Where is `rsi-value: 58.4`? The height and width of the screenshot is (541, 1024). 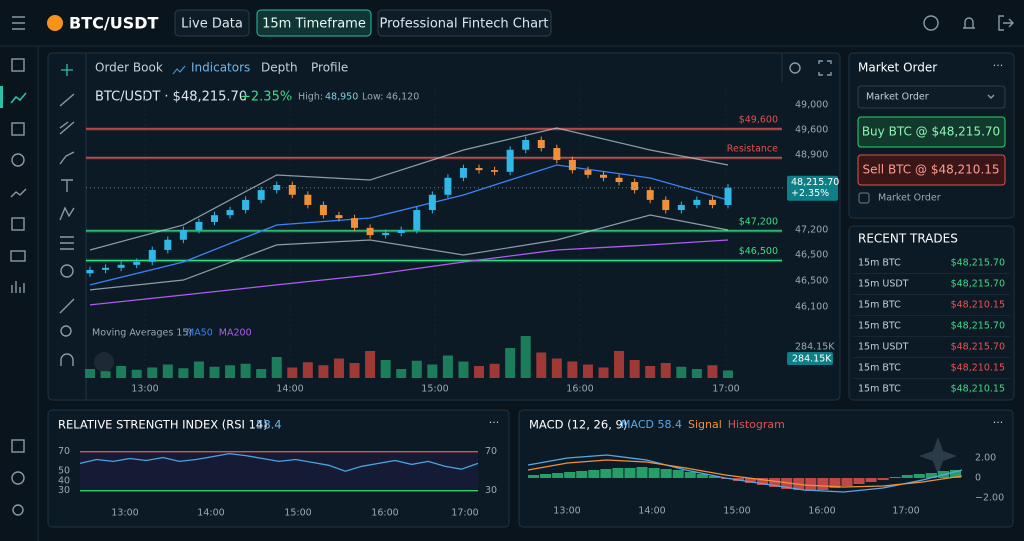 rsi-value: 58.4 is located at coordinates (269, 425).